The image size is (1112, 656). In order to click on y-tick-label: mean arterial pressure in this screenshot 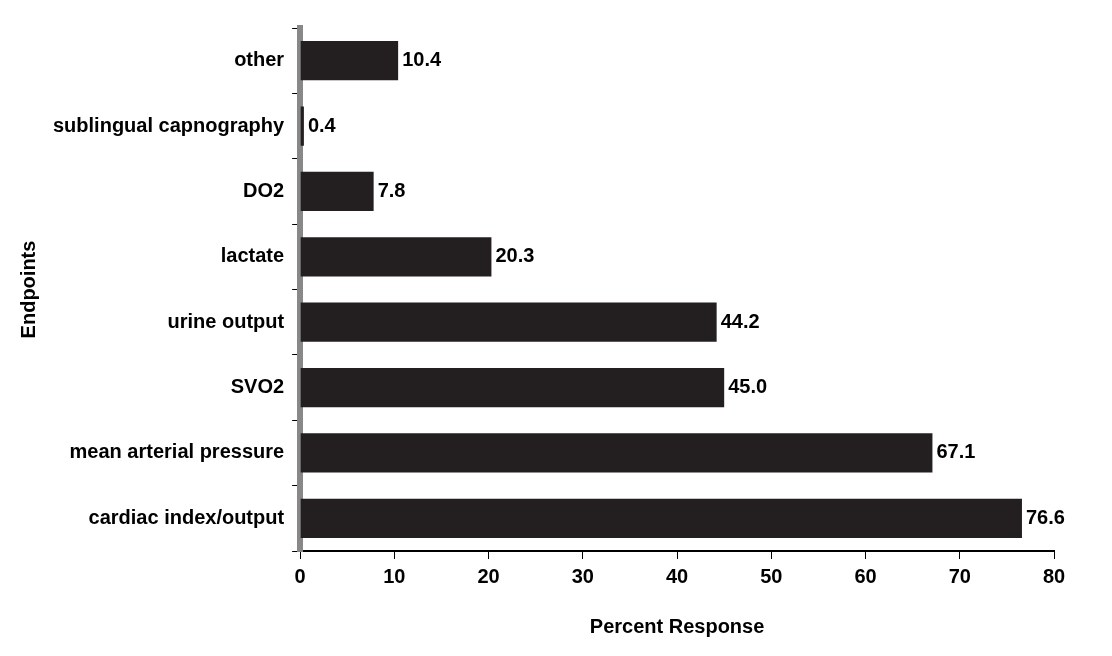, I will do `click(177, 451)`.